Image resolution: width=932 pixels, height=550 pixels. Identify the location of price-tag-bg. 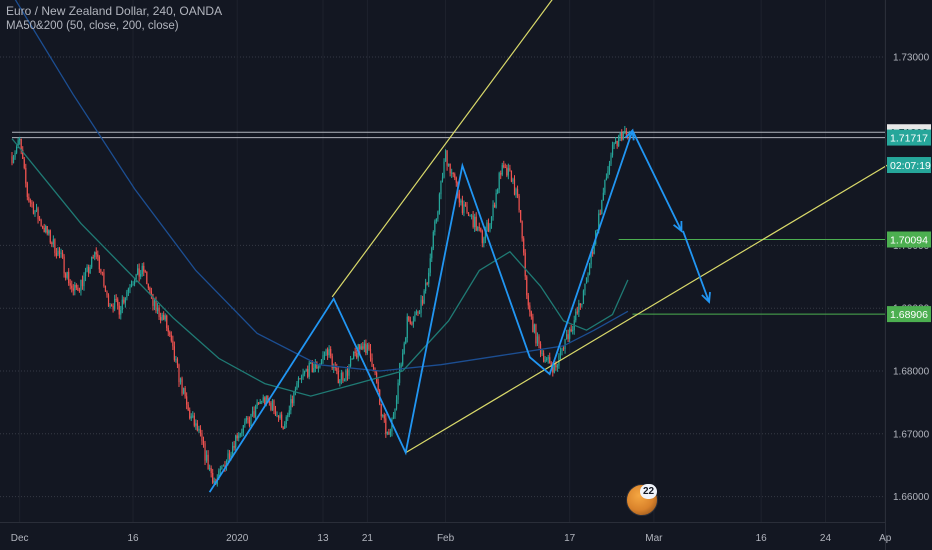
(909, 137).